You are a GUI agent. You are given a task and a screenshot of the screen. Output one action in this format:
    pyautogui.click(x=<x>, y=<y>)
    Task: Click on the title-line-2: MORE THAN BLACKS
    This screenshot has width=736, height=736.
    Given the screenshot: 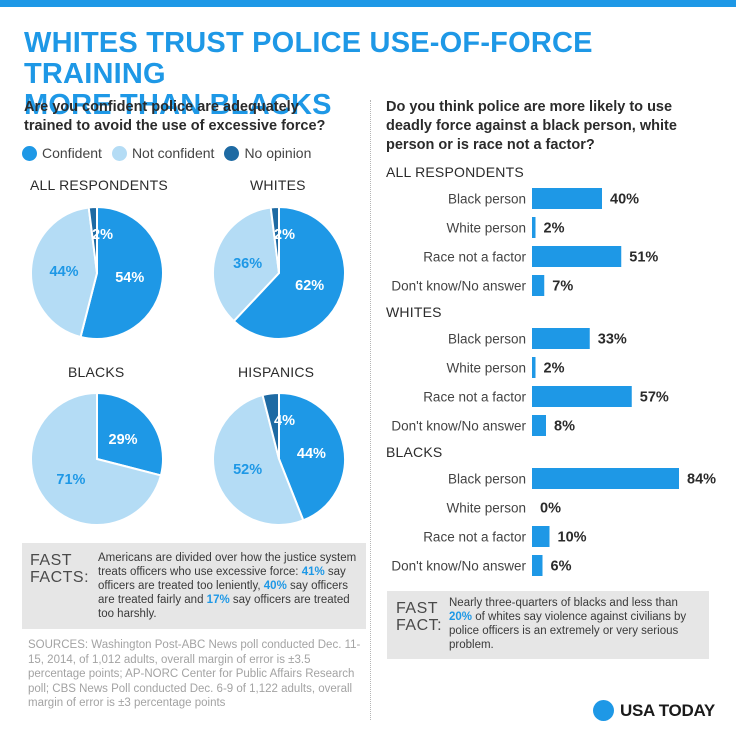 What is the action you would take?
    pyautogui.click(x=178, y=105)
    